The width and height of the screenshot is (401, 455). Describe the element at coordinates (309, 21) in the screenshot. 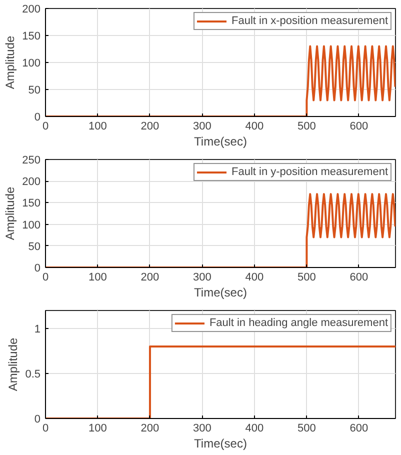

I see `legend-label: Fault in x-position measurement` at that location.